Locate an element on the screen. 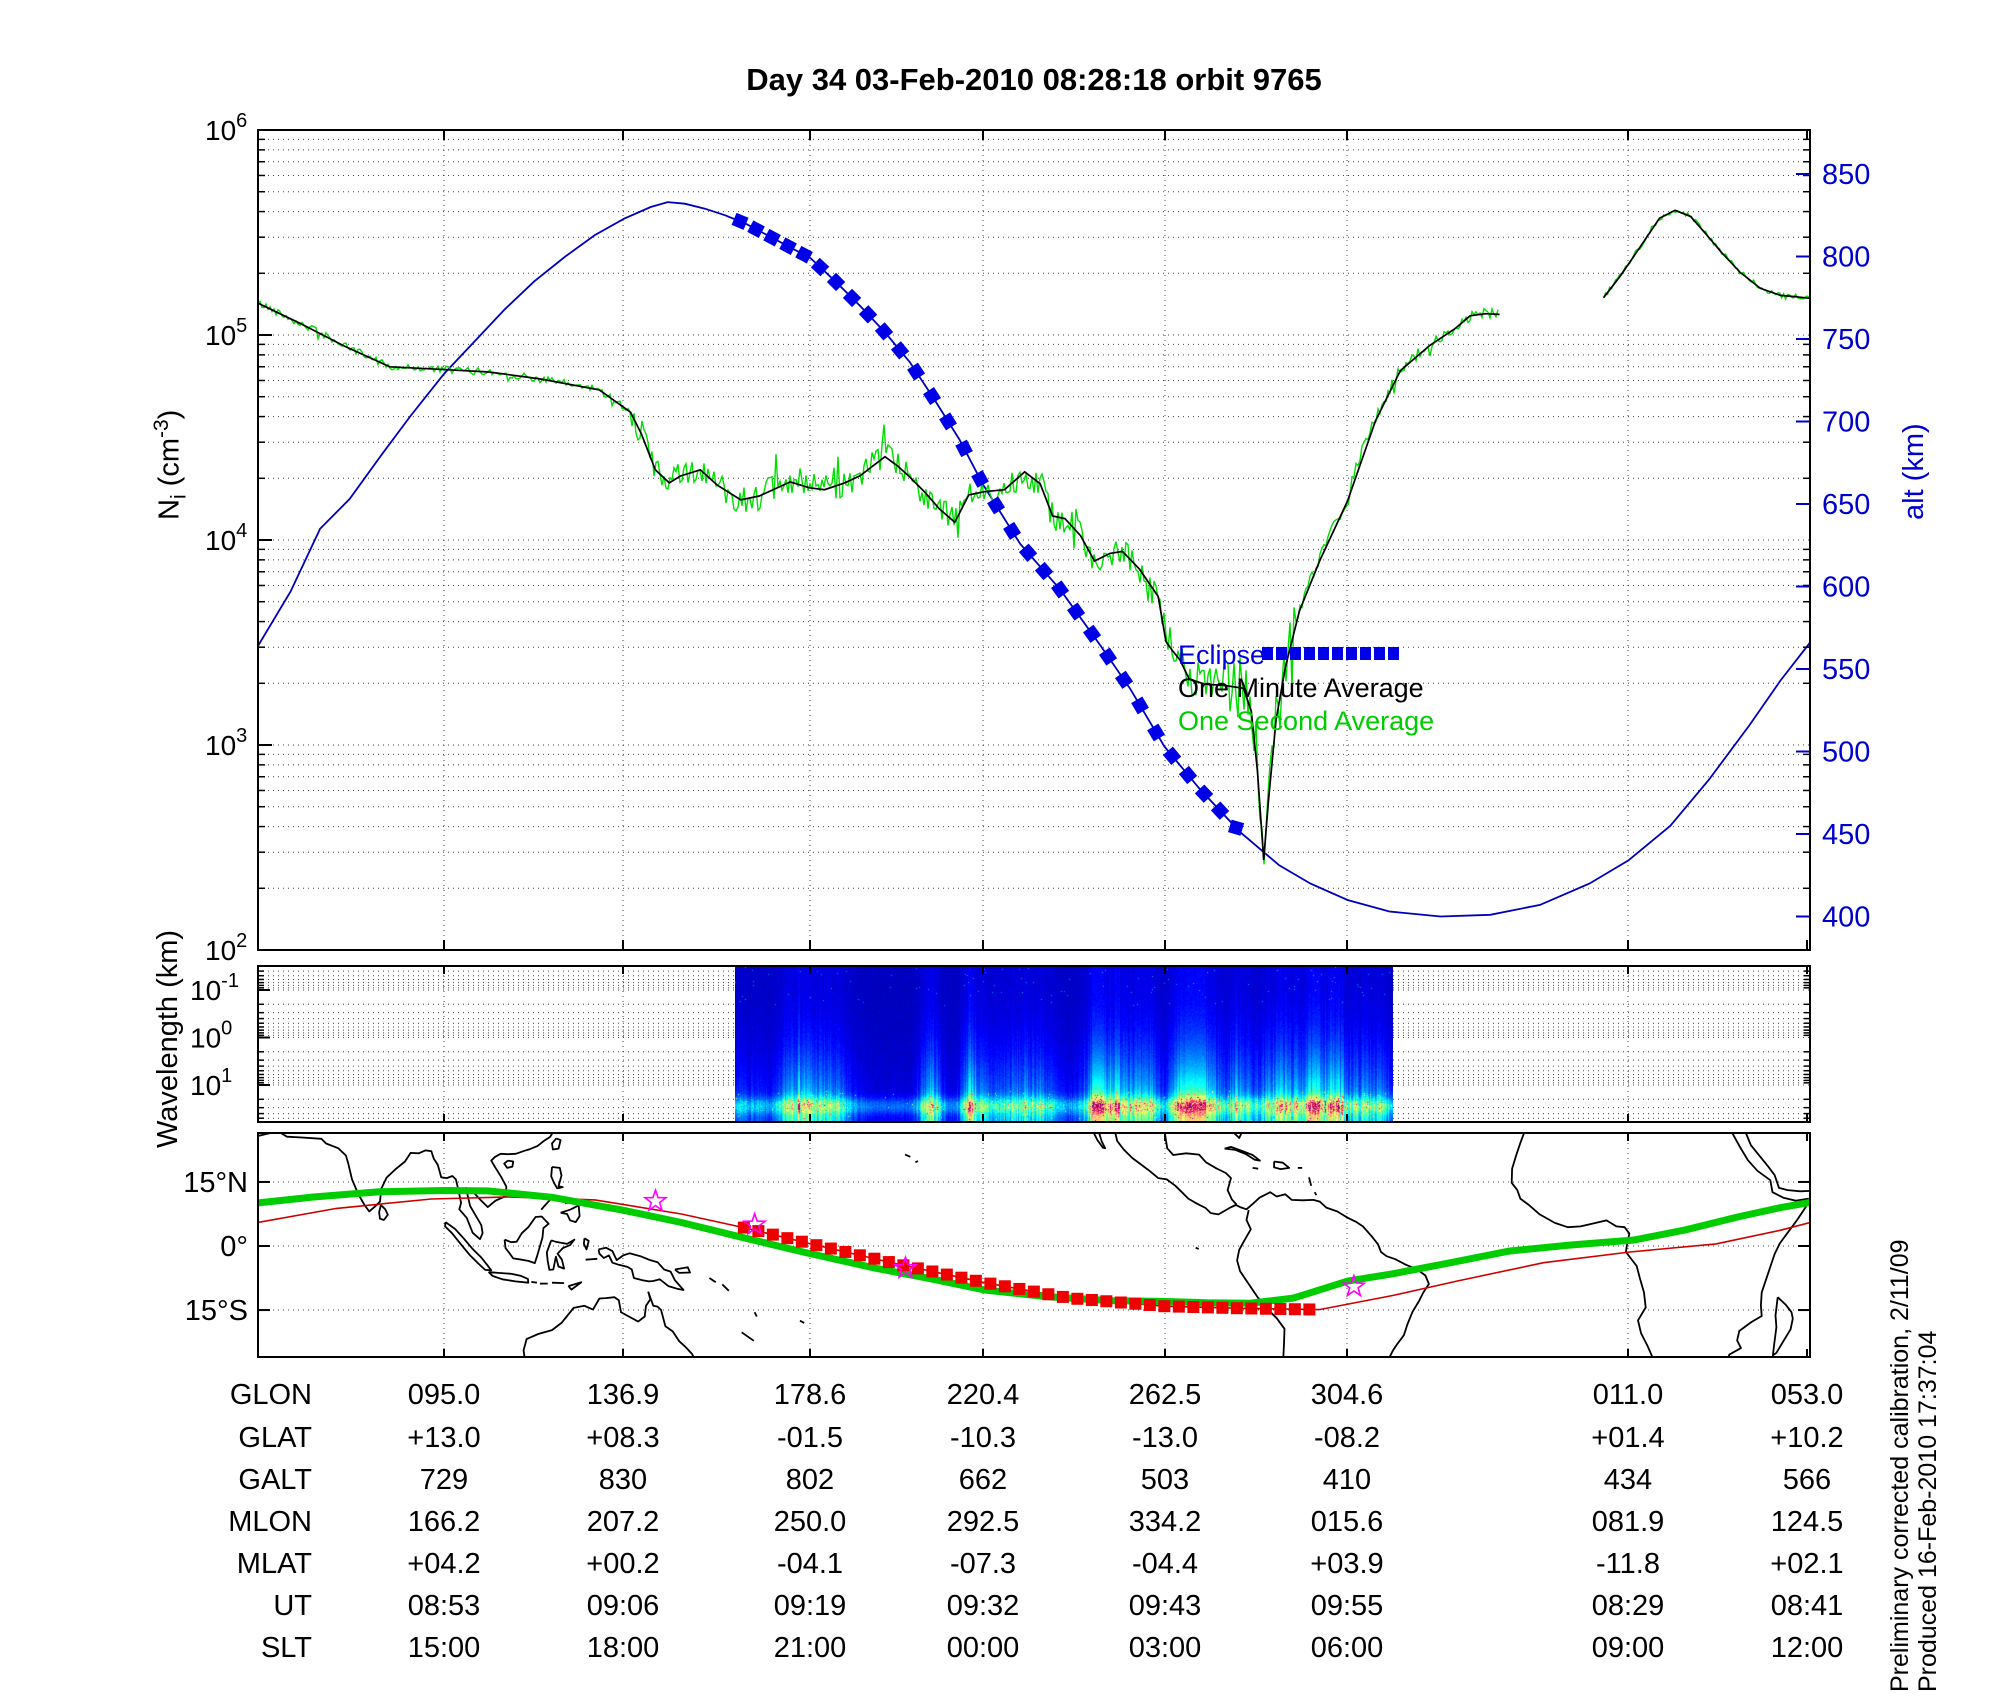 Image resolution: width=2000 pixels, height=1700 pixels. table-cell-galt-4: 503 is located at coordinates (1165, 1480).